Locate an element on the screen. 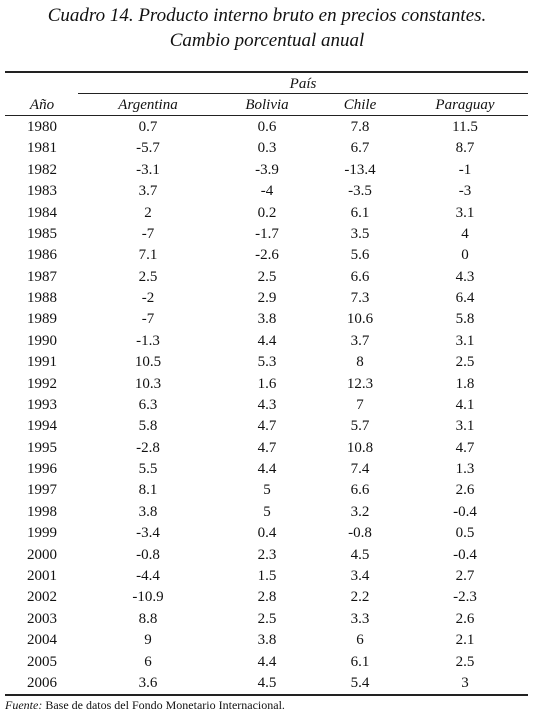  year-cell: 1980 is located at coordinates (42, 127).